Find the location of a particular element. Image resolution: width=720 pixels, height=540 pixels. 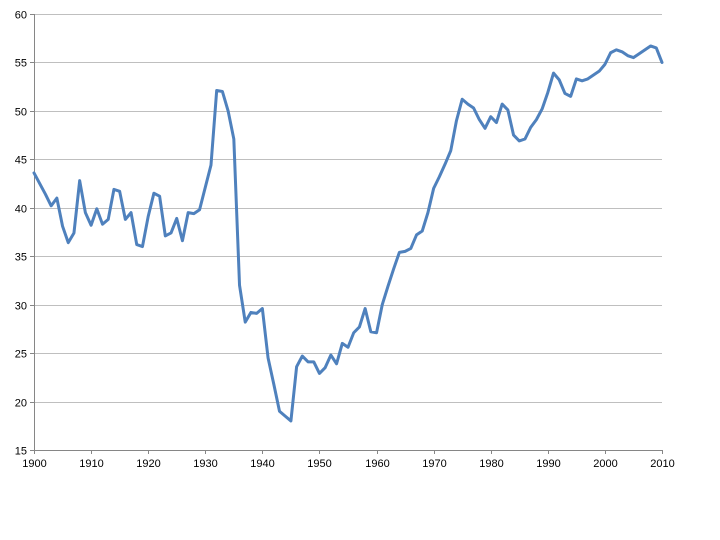

y-tick-label: 50 is located at coordinates (21, 113).